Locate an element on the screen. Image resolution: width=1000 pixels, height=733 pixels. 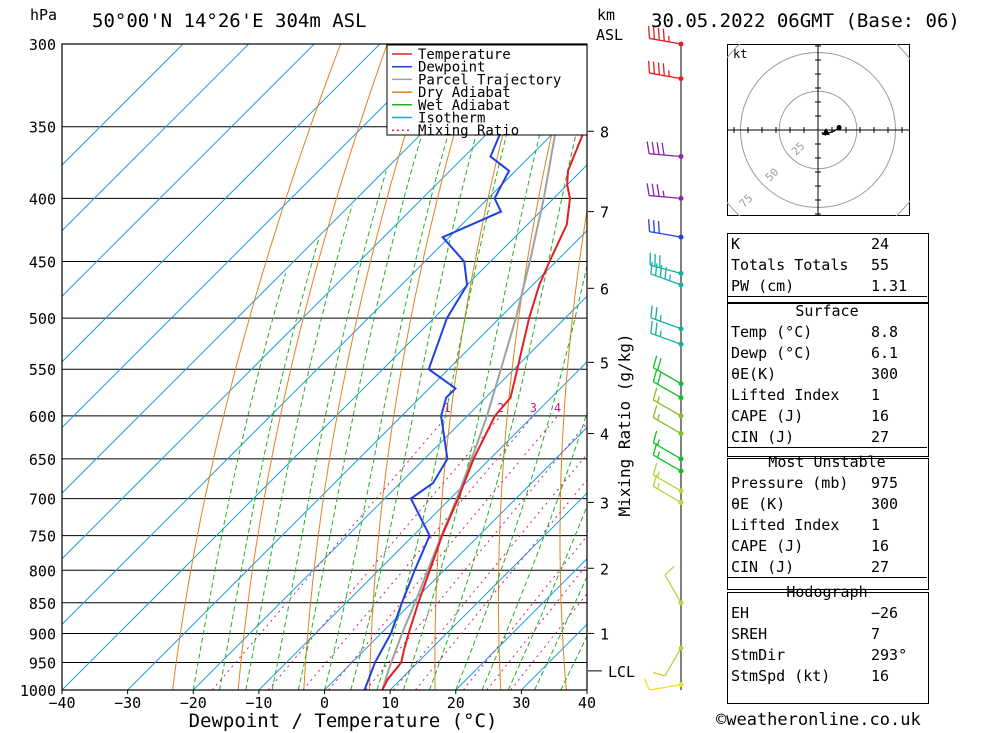
index-row: Pressure (mb) 975 is located at coordinates (827, 482).